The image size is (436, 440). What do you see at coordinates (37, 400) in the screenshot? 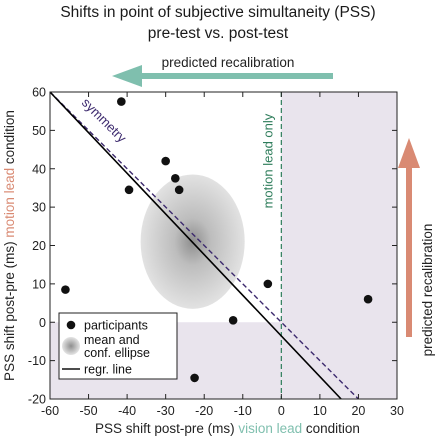
I see `y-tick-label: -20` at bounding box center [37, 400].